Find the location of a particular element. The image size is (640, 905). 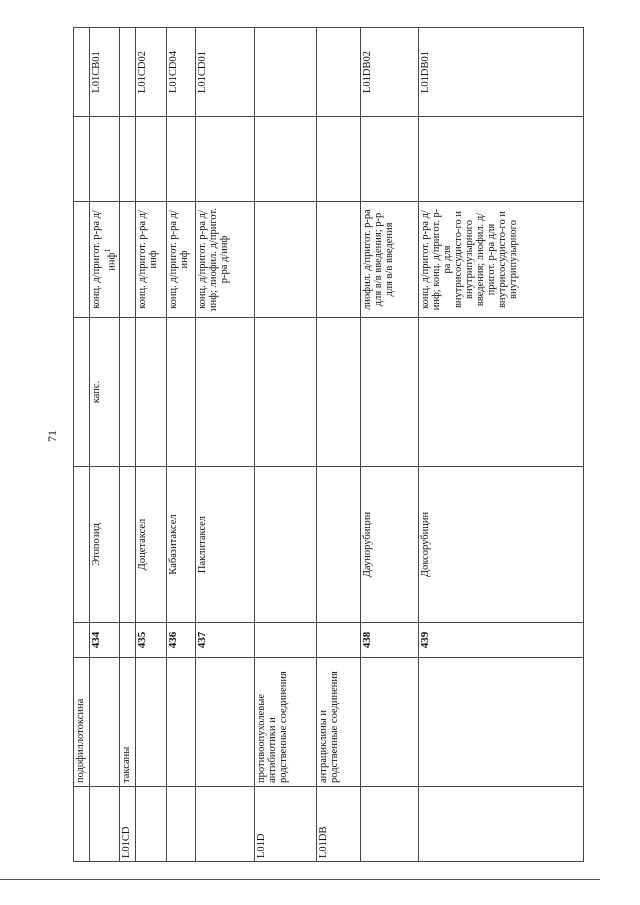

row-number: 439 is located at coordinates (501, 640).